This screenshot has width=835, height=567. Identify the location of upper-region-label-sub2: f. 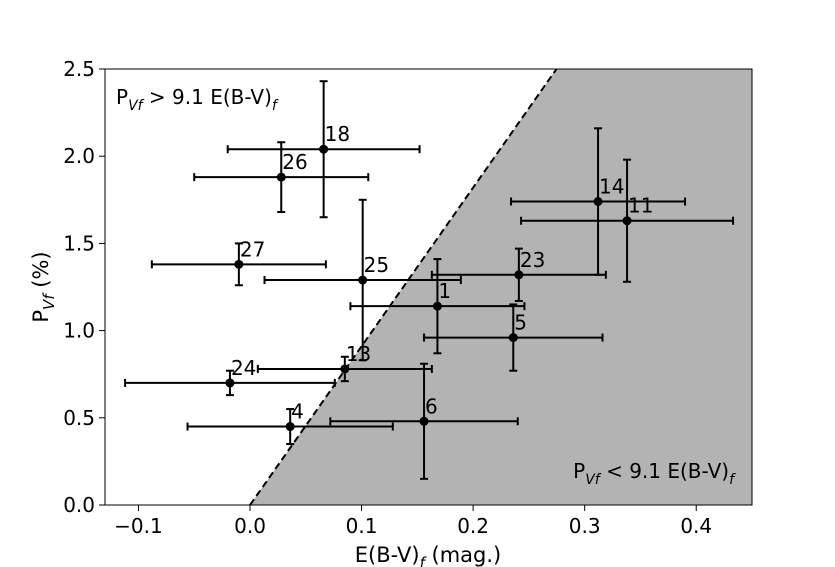
(275, 106).